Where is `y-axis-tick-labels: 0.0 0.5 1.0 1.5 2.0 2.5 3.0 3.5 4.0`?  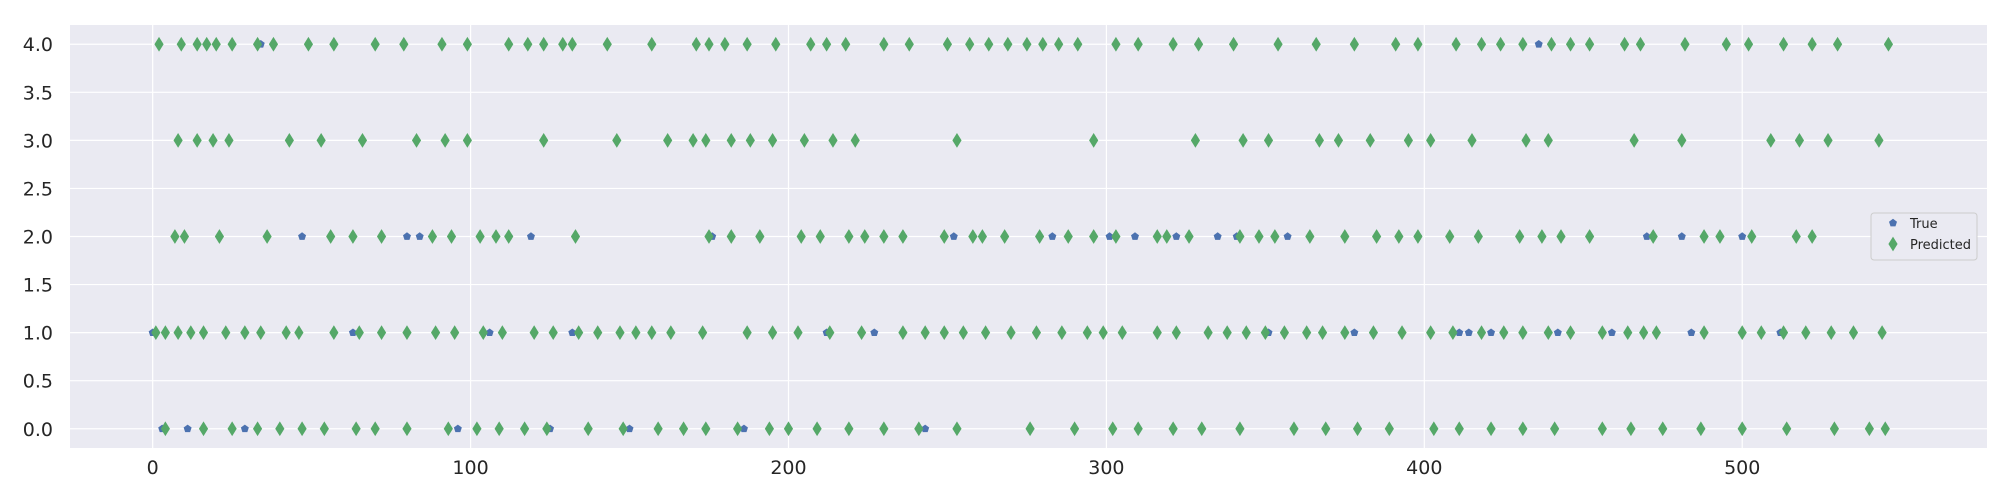
y-axis-tick-labels: 0.0 0.5 1.0 1.5 2.0 2.5 3.0 3.5 4.0 is located at coordinates (38, 237).